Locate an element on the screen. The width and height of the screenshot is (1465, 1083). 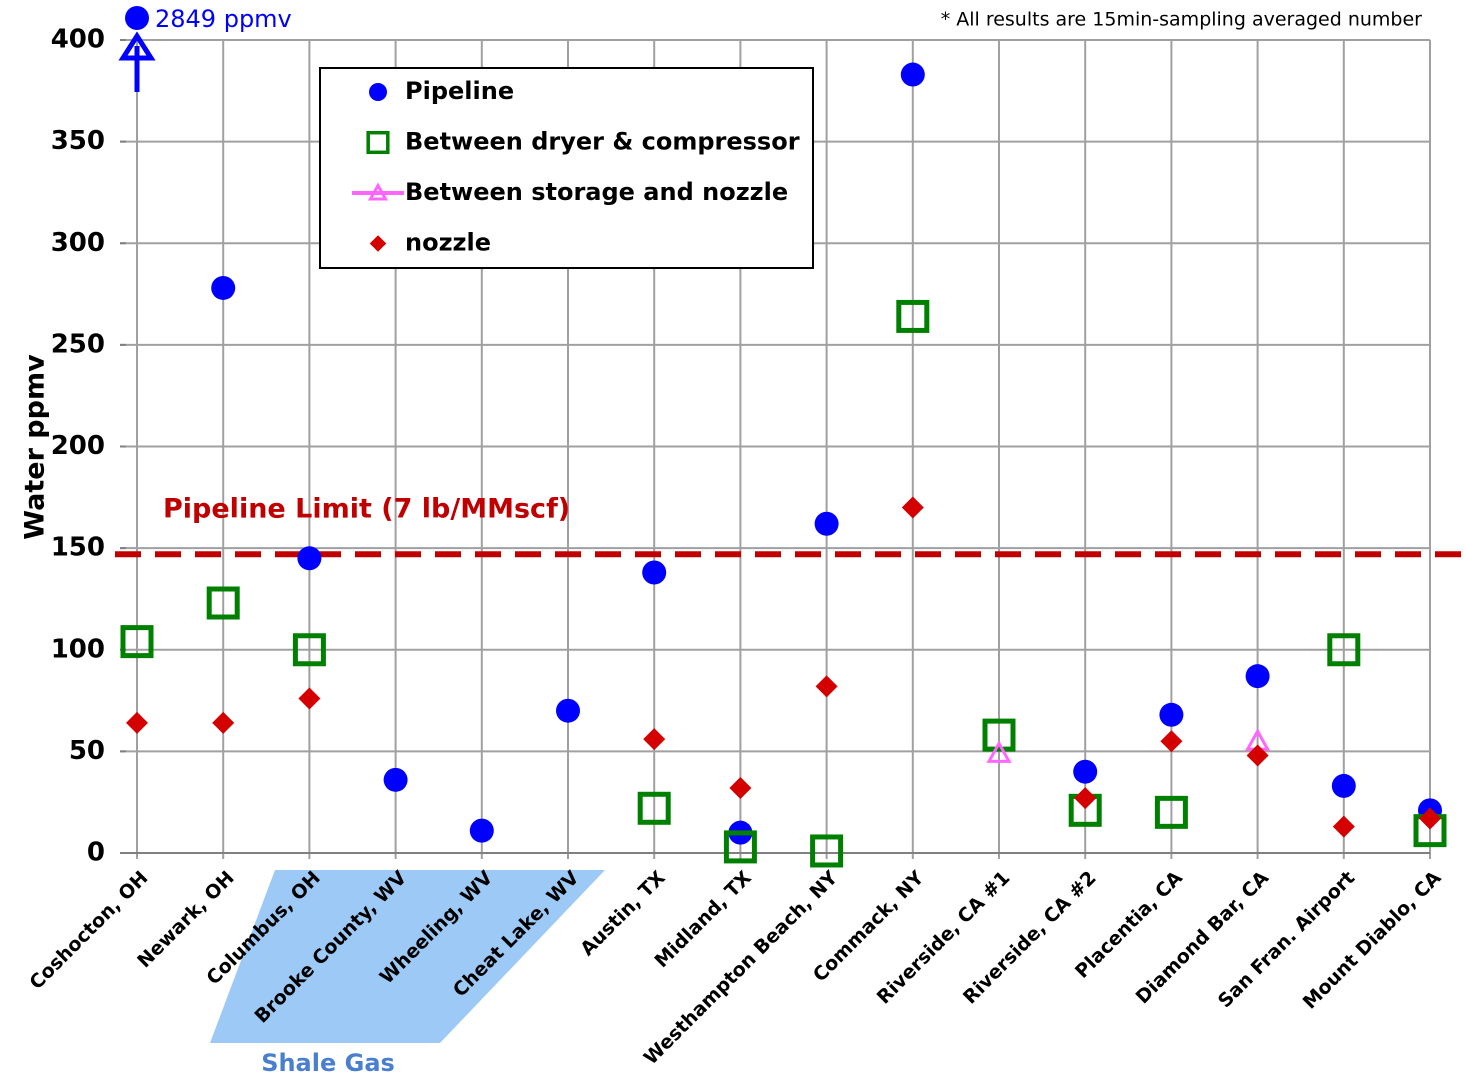
reference-line-label: Pipeline Limit (7 lb/MMscf) is located at coordinates (366, 509).